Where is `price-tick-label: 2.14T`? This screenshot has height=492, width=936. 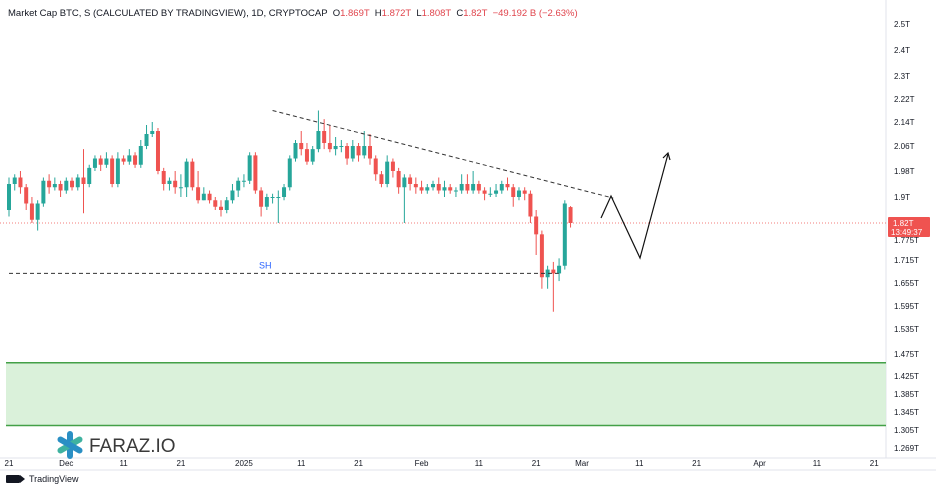
price-tick-label: 2.14T is located at coordinates (904, 122).